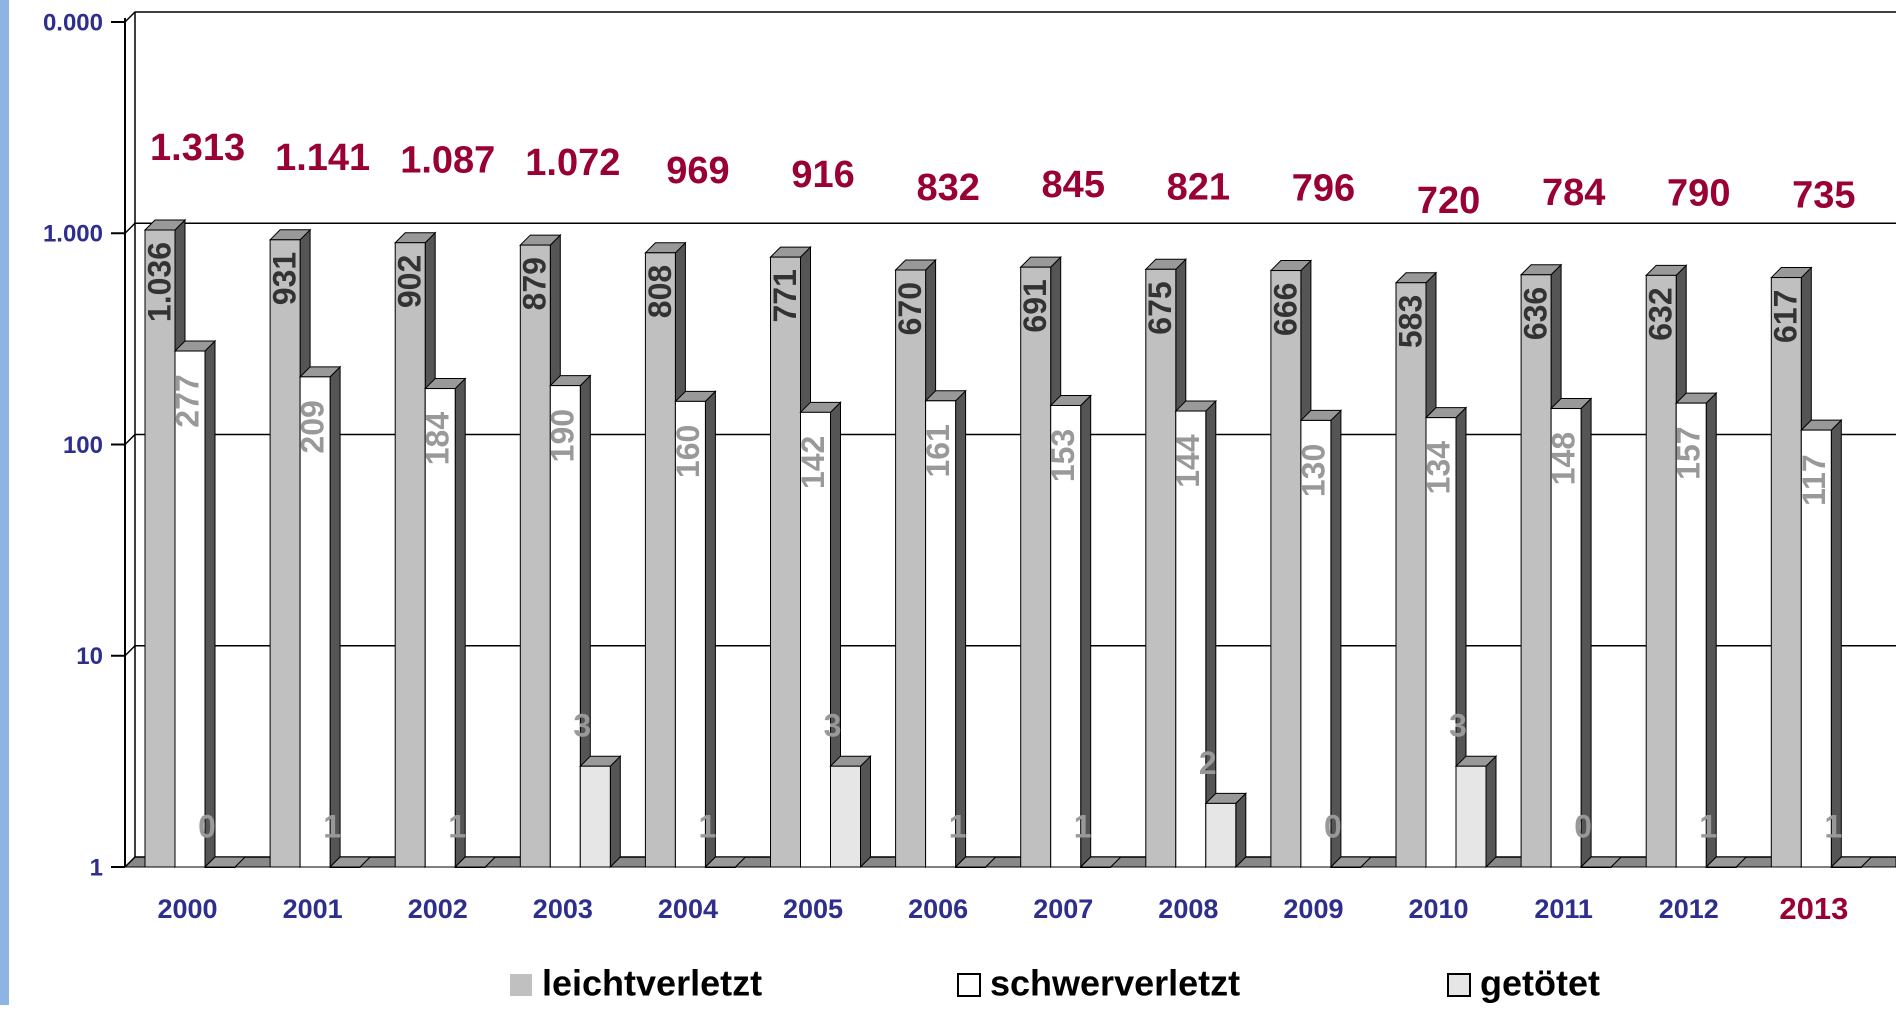 This screenshot has height=1010, width=1896. I want to click on y-tick-label: 1, so click(96, 867).